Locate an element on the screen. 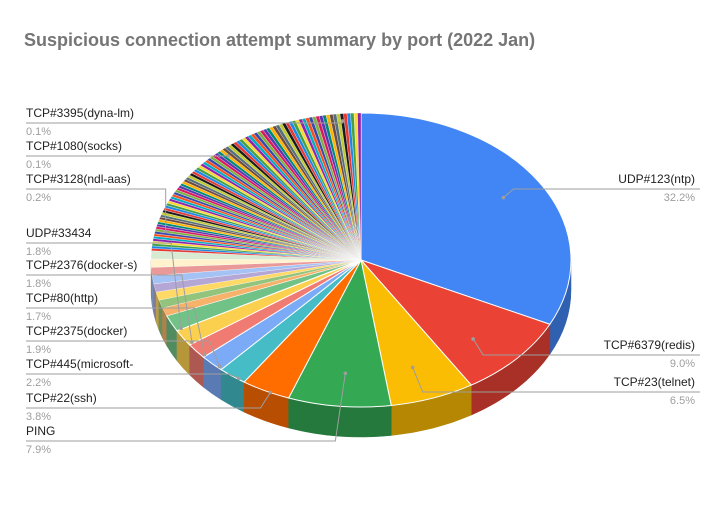  slice-percent-udp-123-ntp: 32.2% is located at coordinates (679, 198).